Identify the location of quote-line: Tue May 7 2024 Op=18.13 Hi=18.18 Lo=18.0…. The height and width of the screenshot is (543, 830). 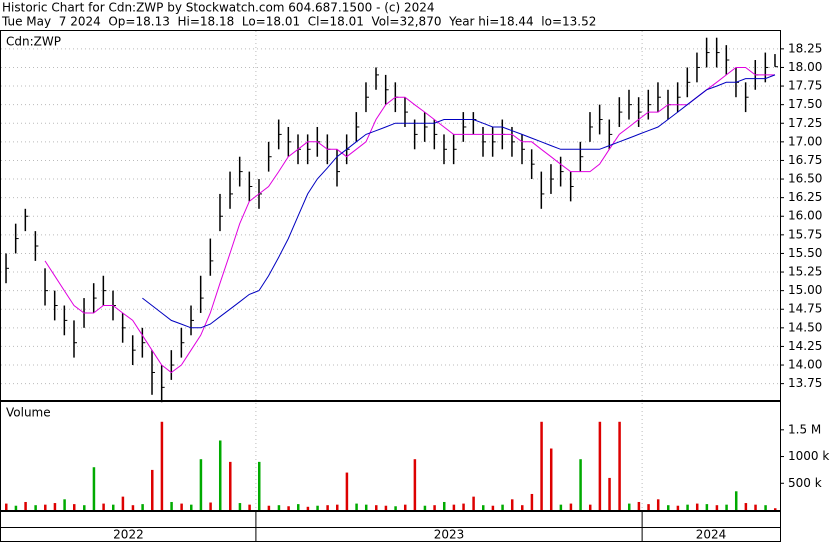
(298, 22).